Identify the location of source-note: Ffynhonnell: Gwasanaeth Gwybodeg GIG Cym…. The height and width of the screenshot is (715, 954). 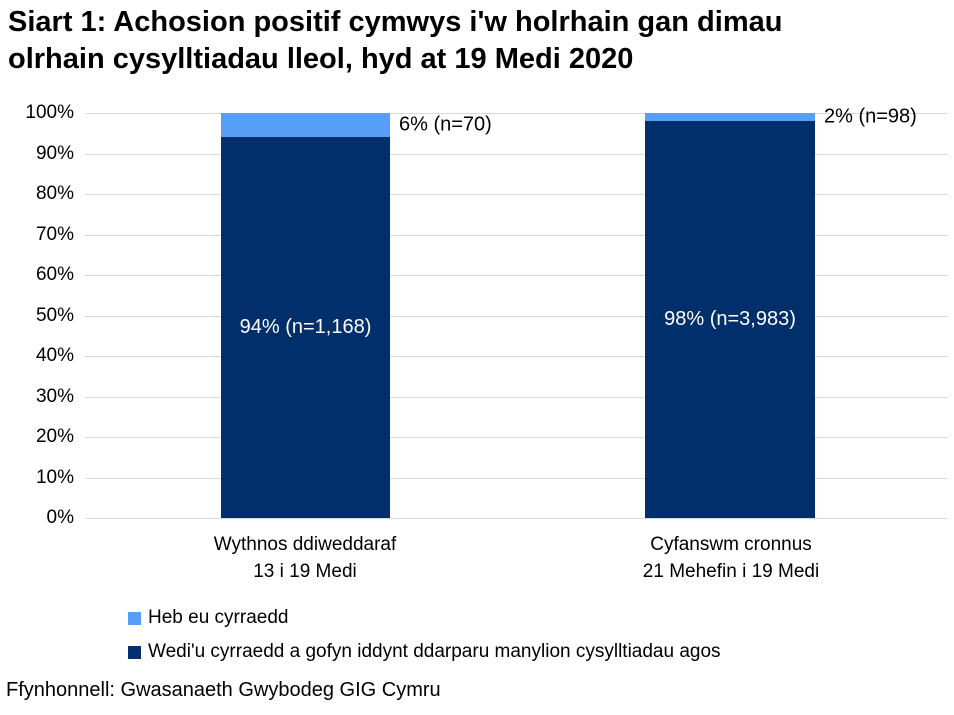
(223, 690).